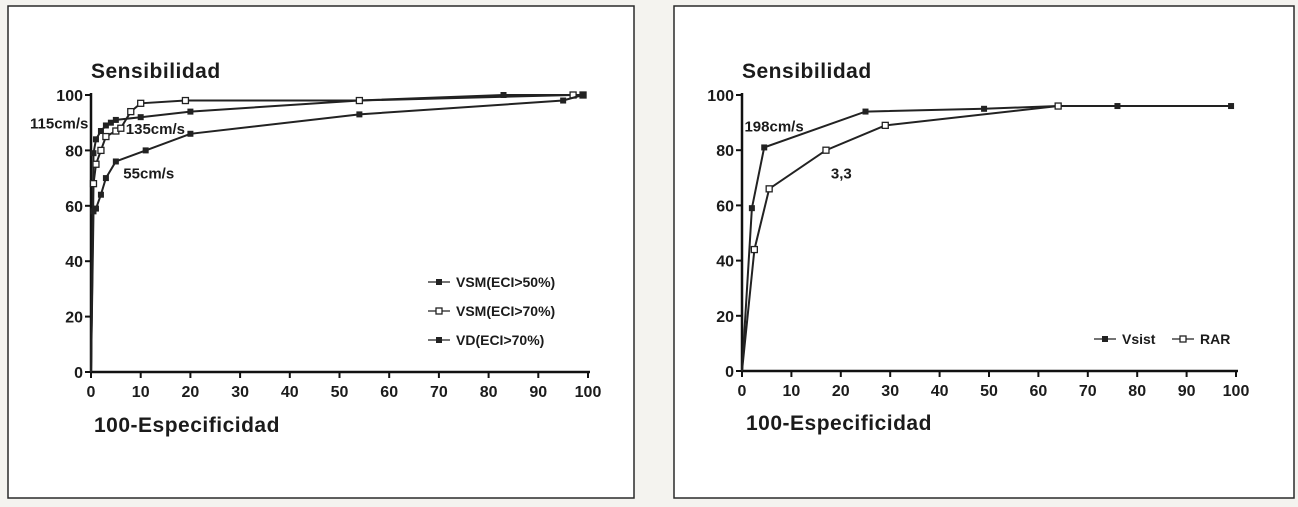 This screenshot has height=507, width=1298. What do you see at coordinates (155, 129) in the screenshot?
I see `chart-1-annotation: 135cm/s` at bounding box center [155, 129].